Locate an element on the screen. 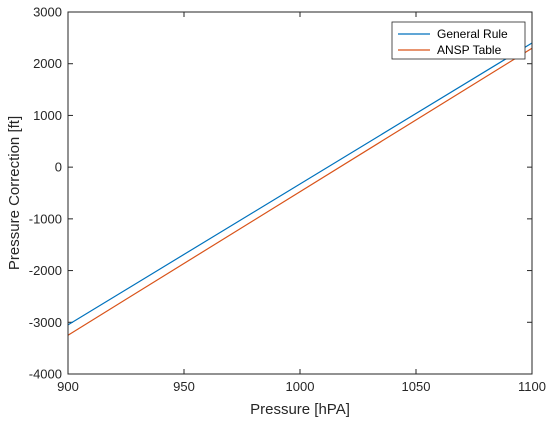 Image resolution: width=550 pixels, height=424 pixels. y-tick-label: -2000 is located at coordinates (45, 270).